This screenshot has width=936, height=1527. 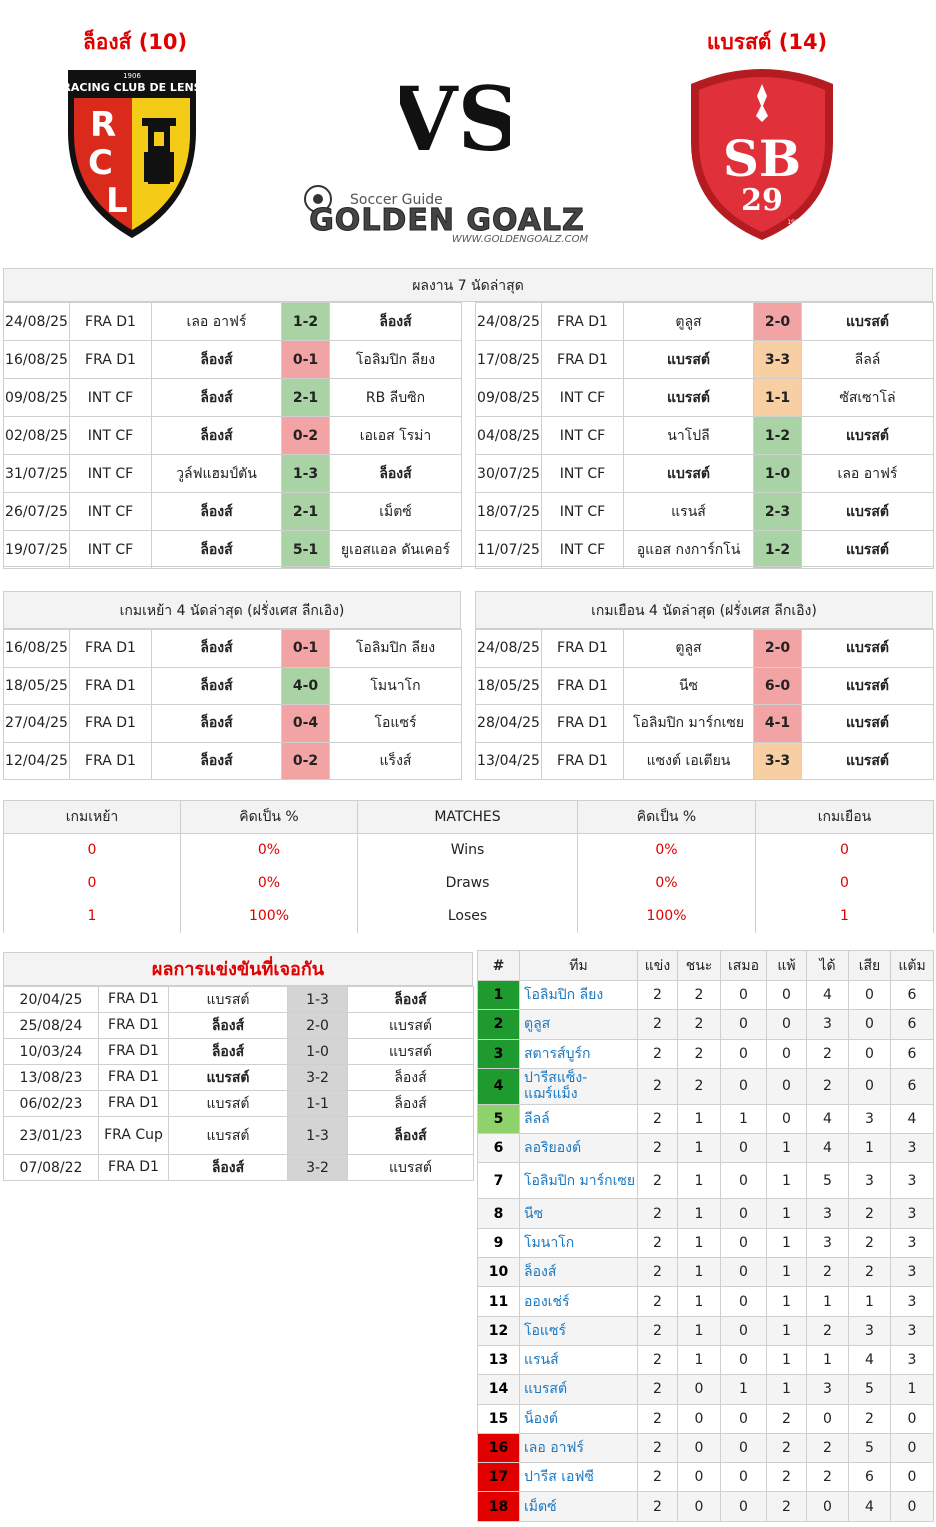 I want to click on standings-team-link: ตูลูส, so click(x=578, y=1024).